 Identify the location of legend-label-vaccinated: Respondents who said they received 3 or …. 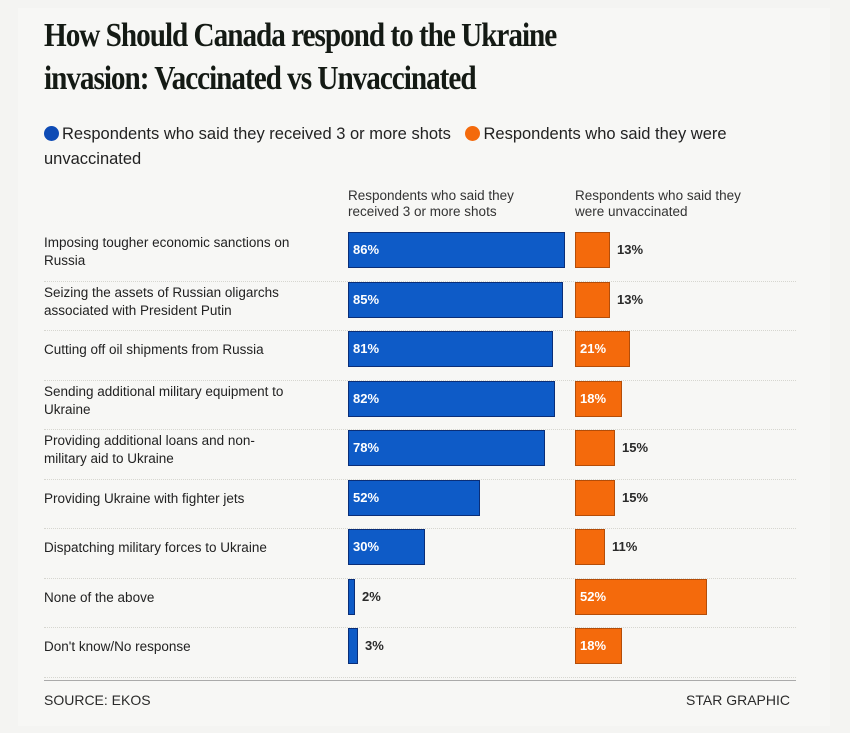
(256, 134).